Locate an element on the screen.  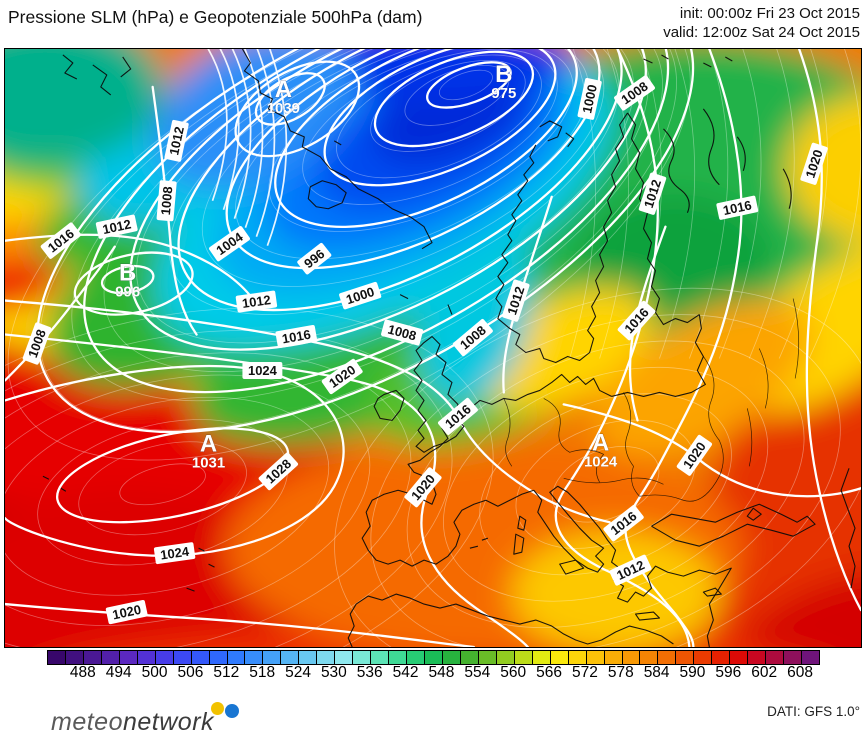
colorbar-tick-label: 542 is located at coordinates (405, 672).